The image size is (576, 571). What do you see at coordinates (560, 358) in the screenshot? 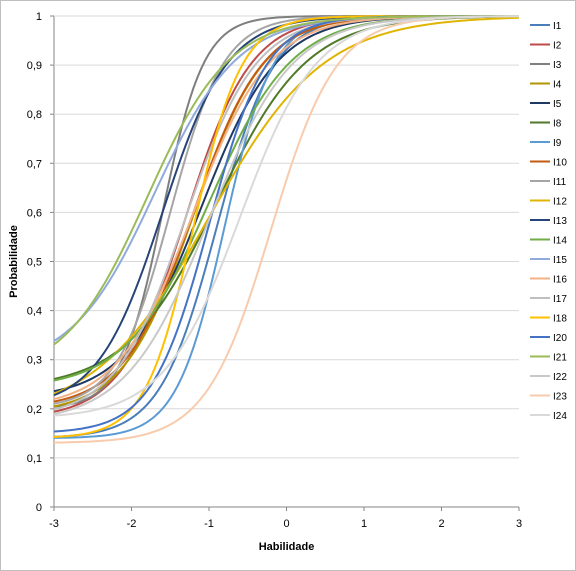
I see `legend-label-i21: I21` at bounding box center [560, 358].